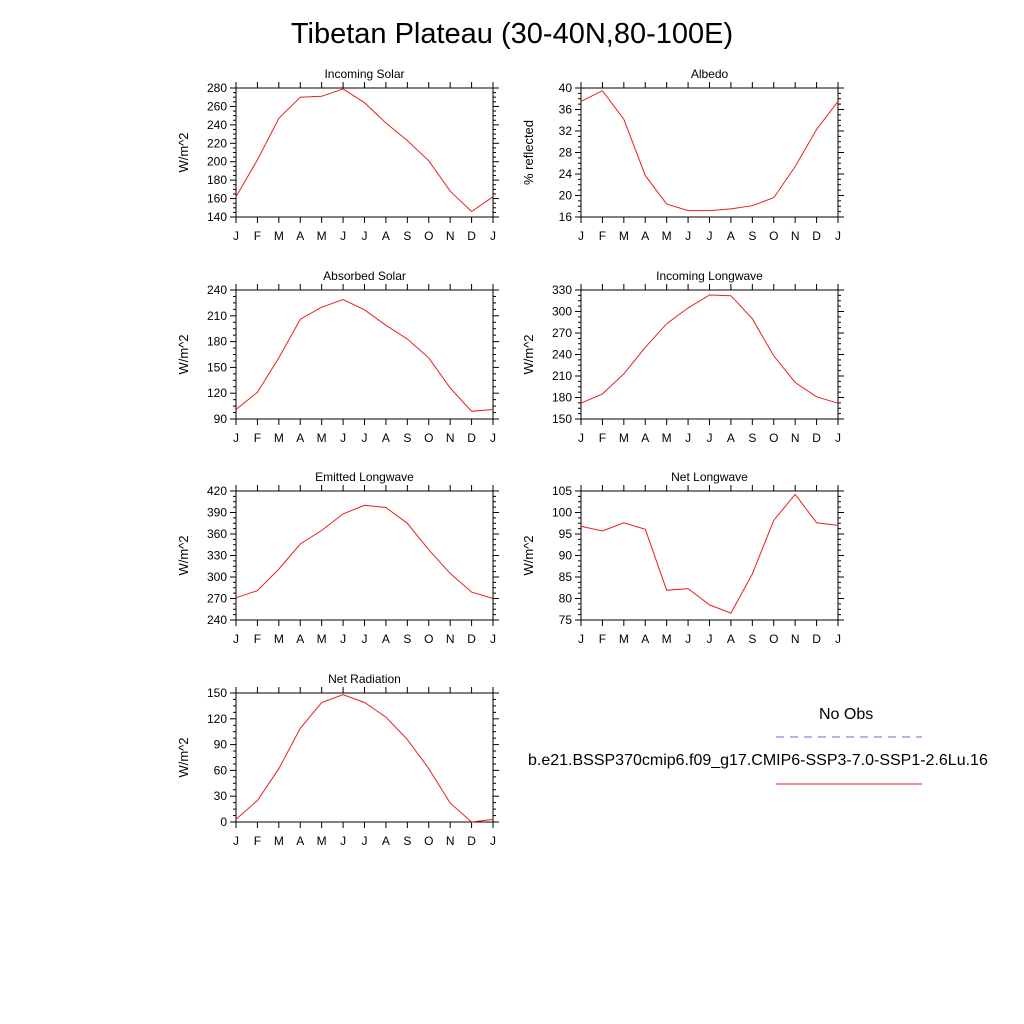  Describe the element at coordinates (566, 88) in the screenshot. I see `y-tick-label: 40` at that location.